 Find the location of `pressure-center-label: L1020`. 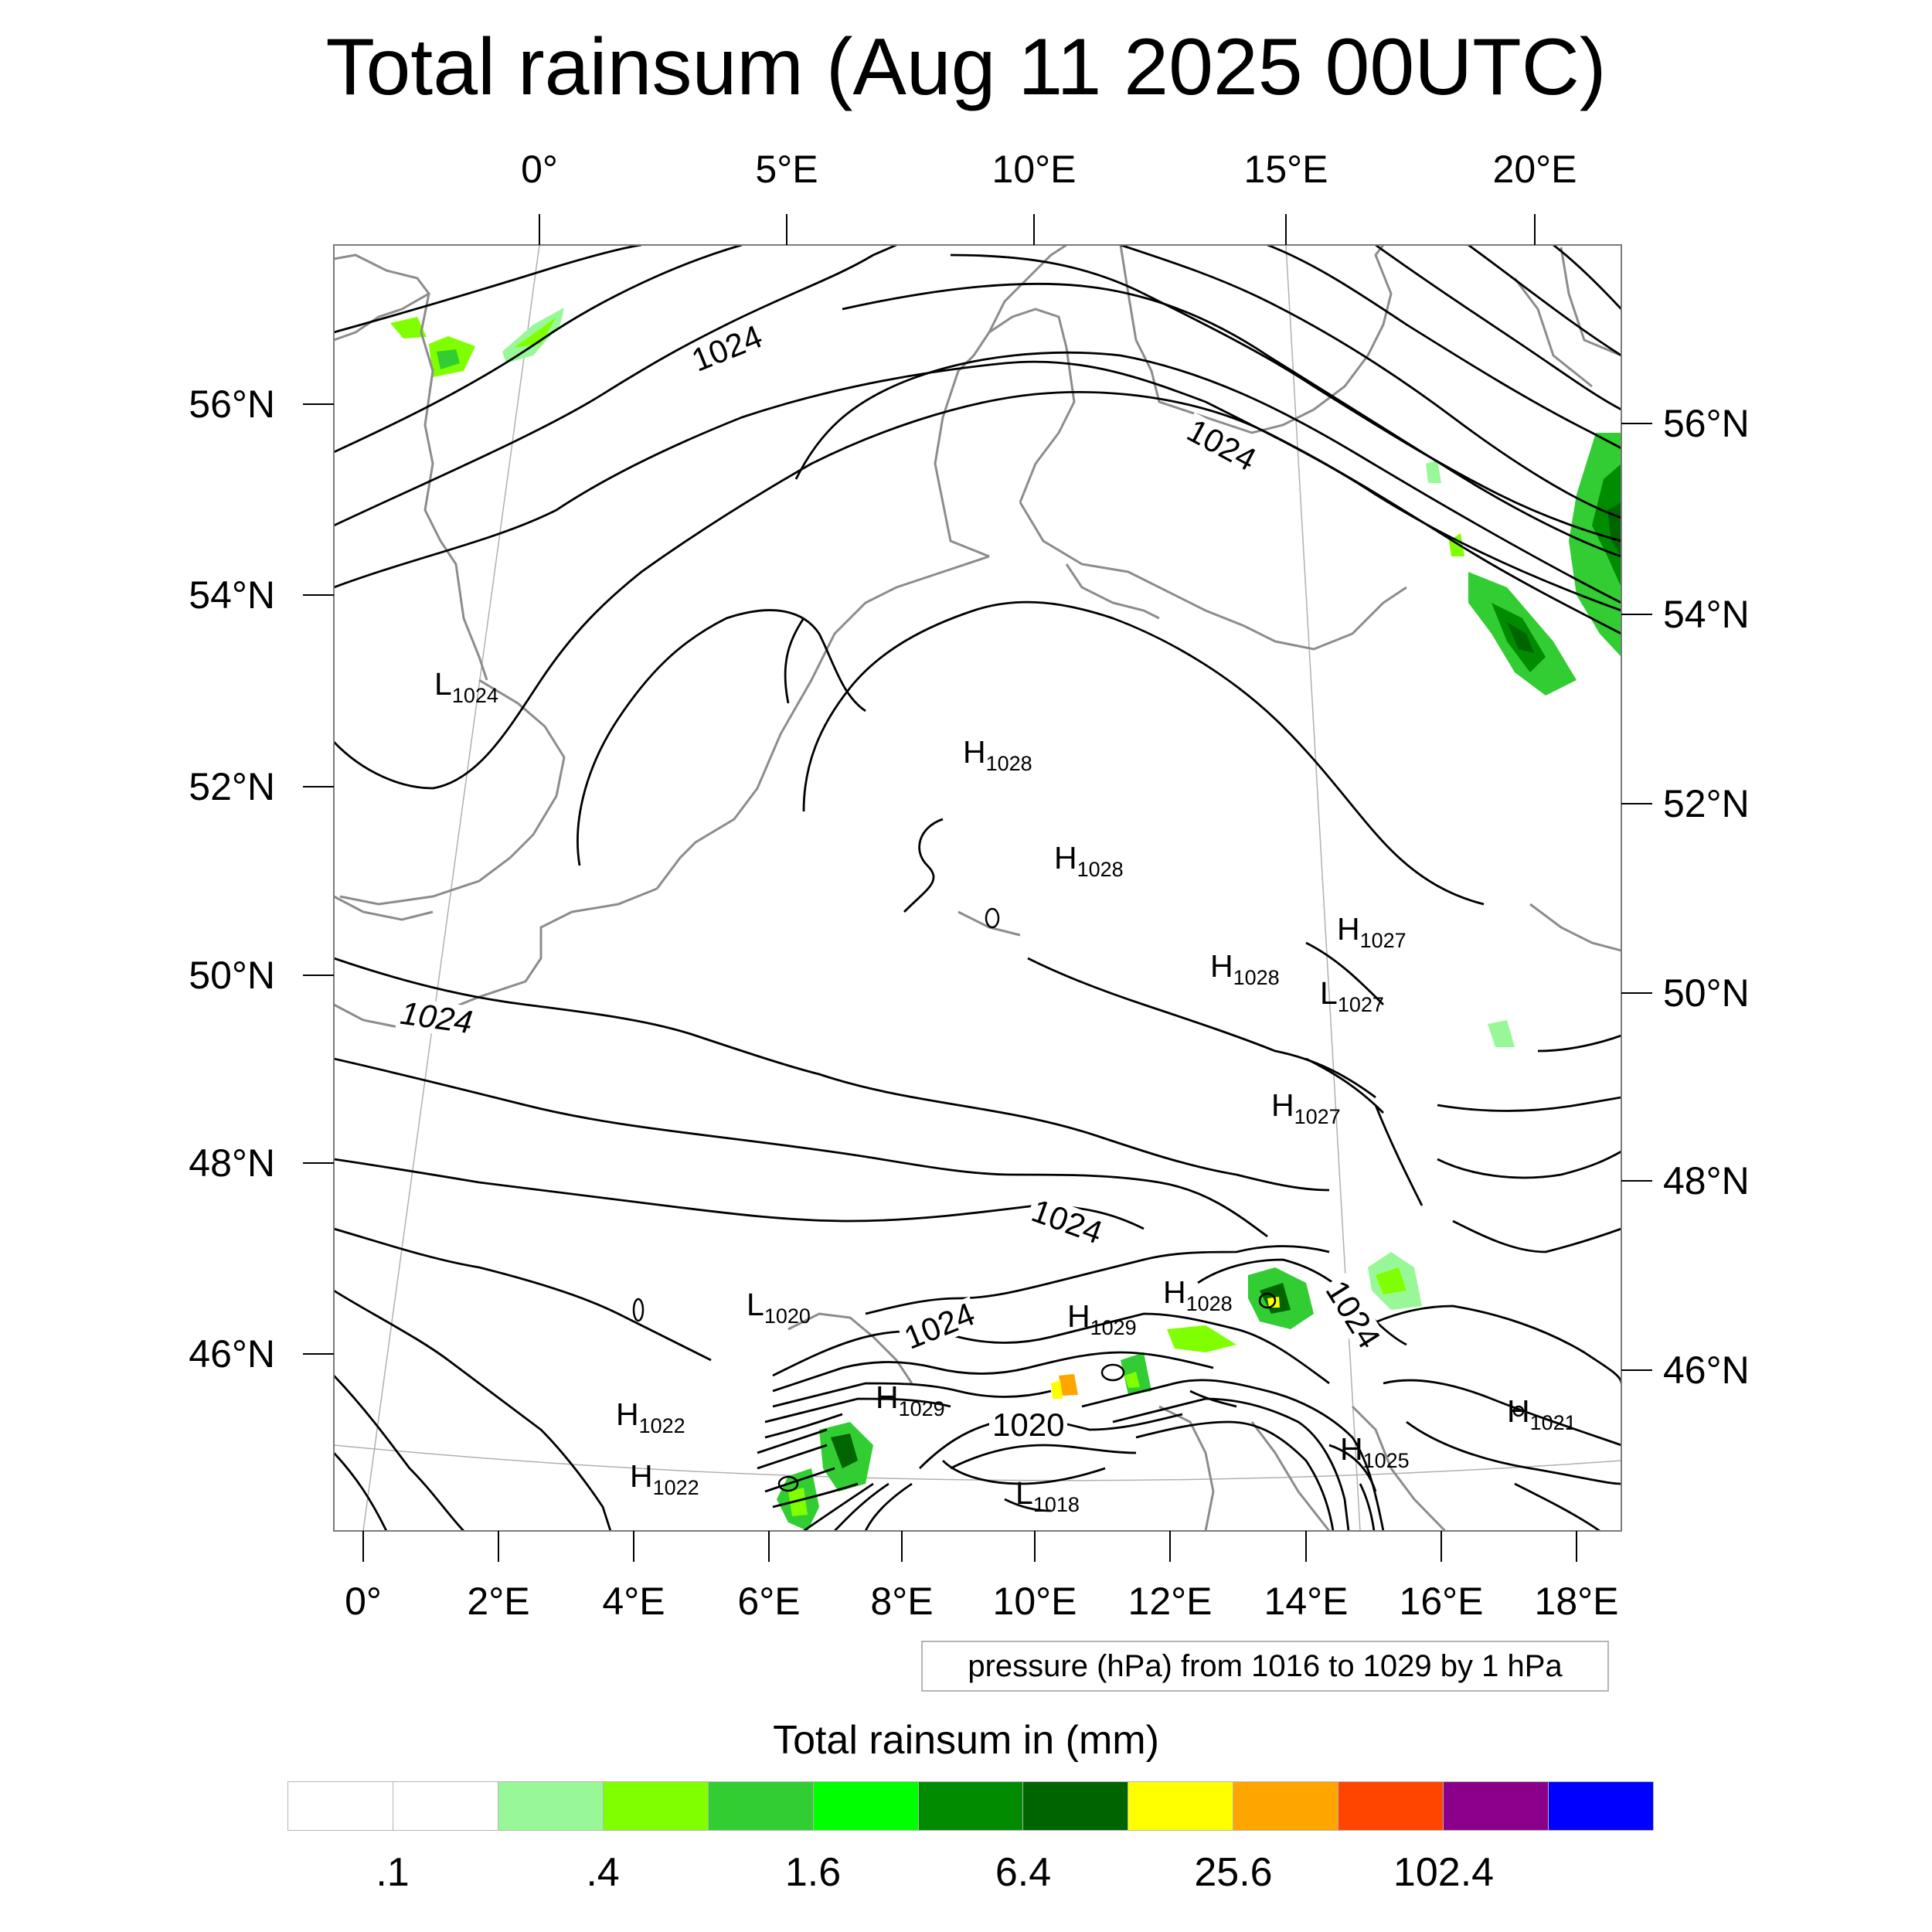

pressure-center-label: L1020 is located at coordinates (779, 1307).